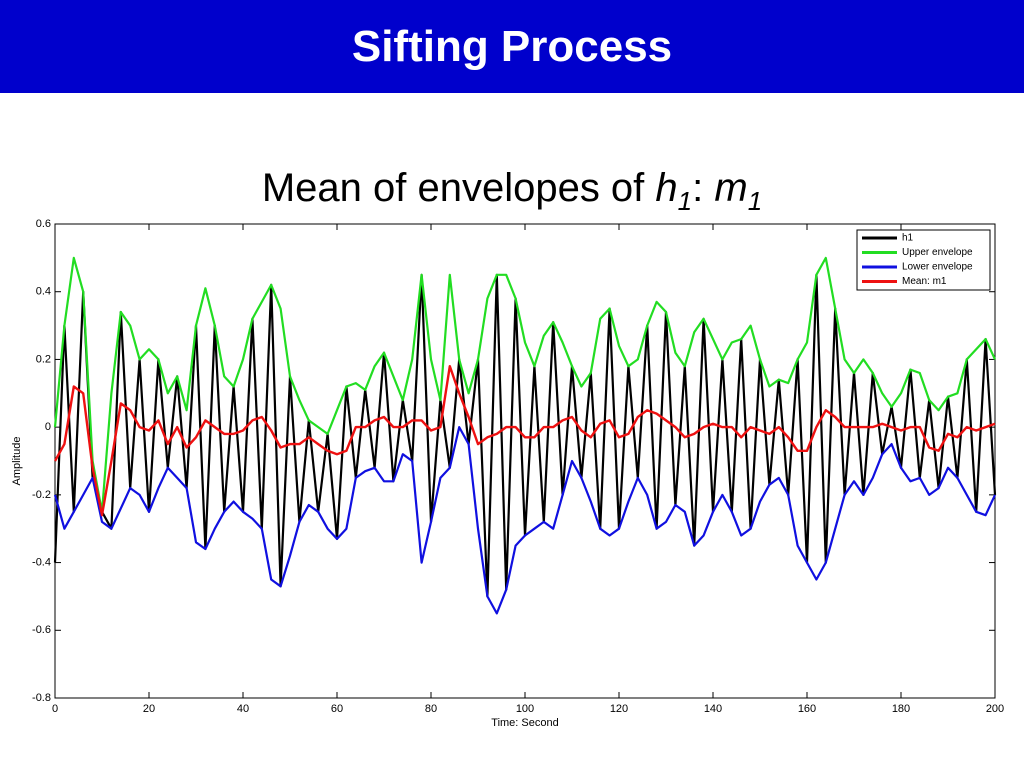  I want to click on y-tick-label: -0.2, so click(41, 495).